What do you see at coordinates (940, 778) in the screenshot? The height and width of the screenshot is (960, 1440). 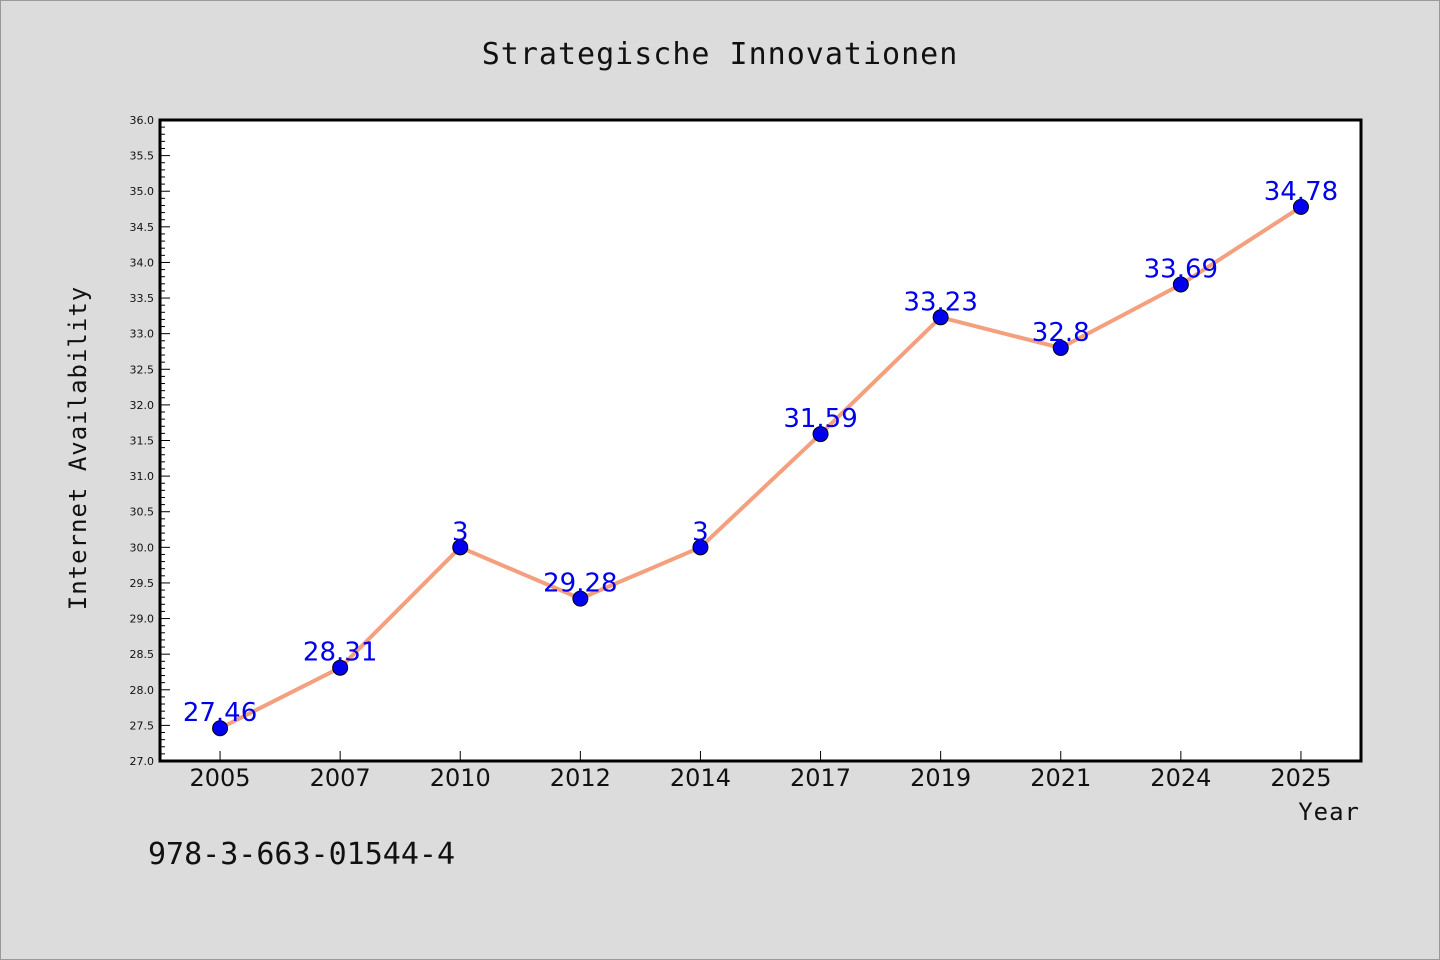 I see `x-tick-label: 2019` at bounding box center [940, 778].